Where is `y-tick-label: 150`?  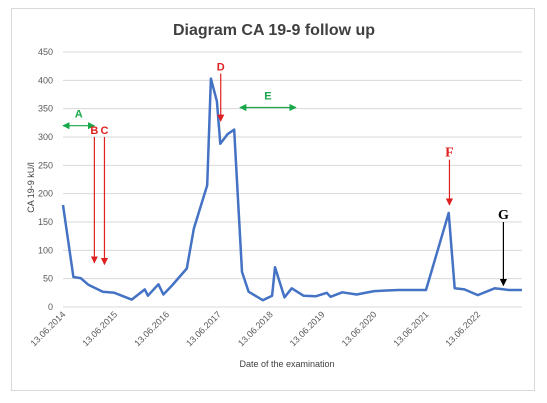 y-tick-label: 150 is located at coordinates (45, 222).